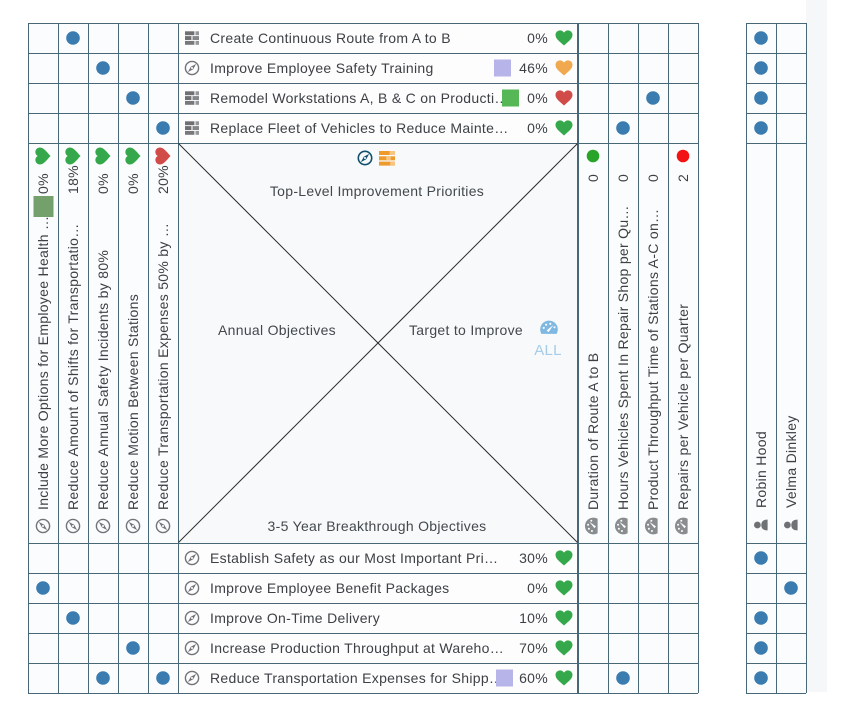 This screenshot has height=727, width=847. What do you see at coordinates (533, 618) in the screenshot?
I see `svg-text: 10%` at bounding box center [533, 618].